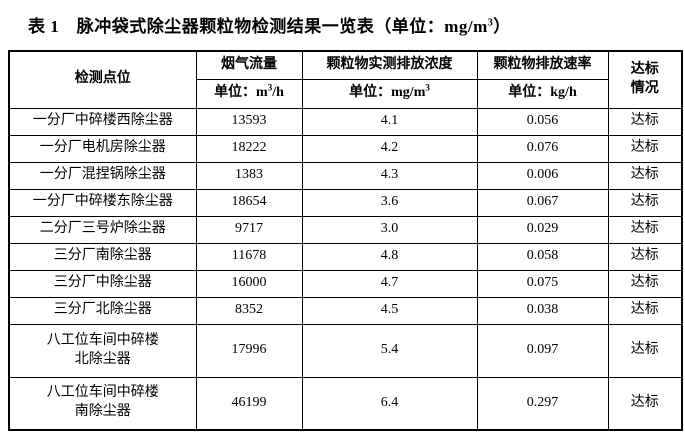 The width and height of the screenshot is (685, 445). I want to click on concentration-cell: 4.1, so click(389, 121).